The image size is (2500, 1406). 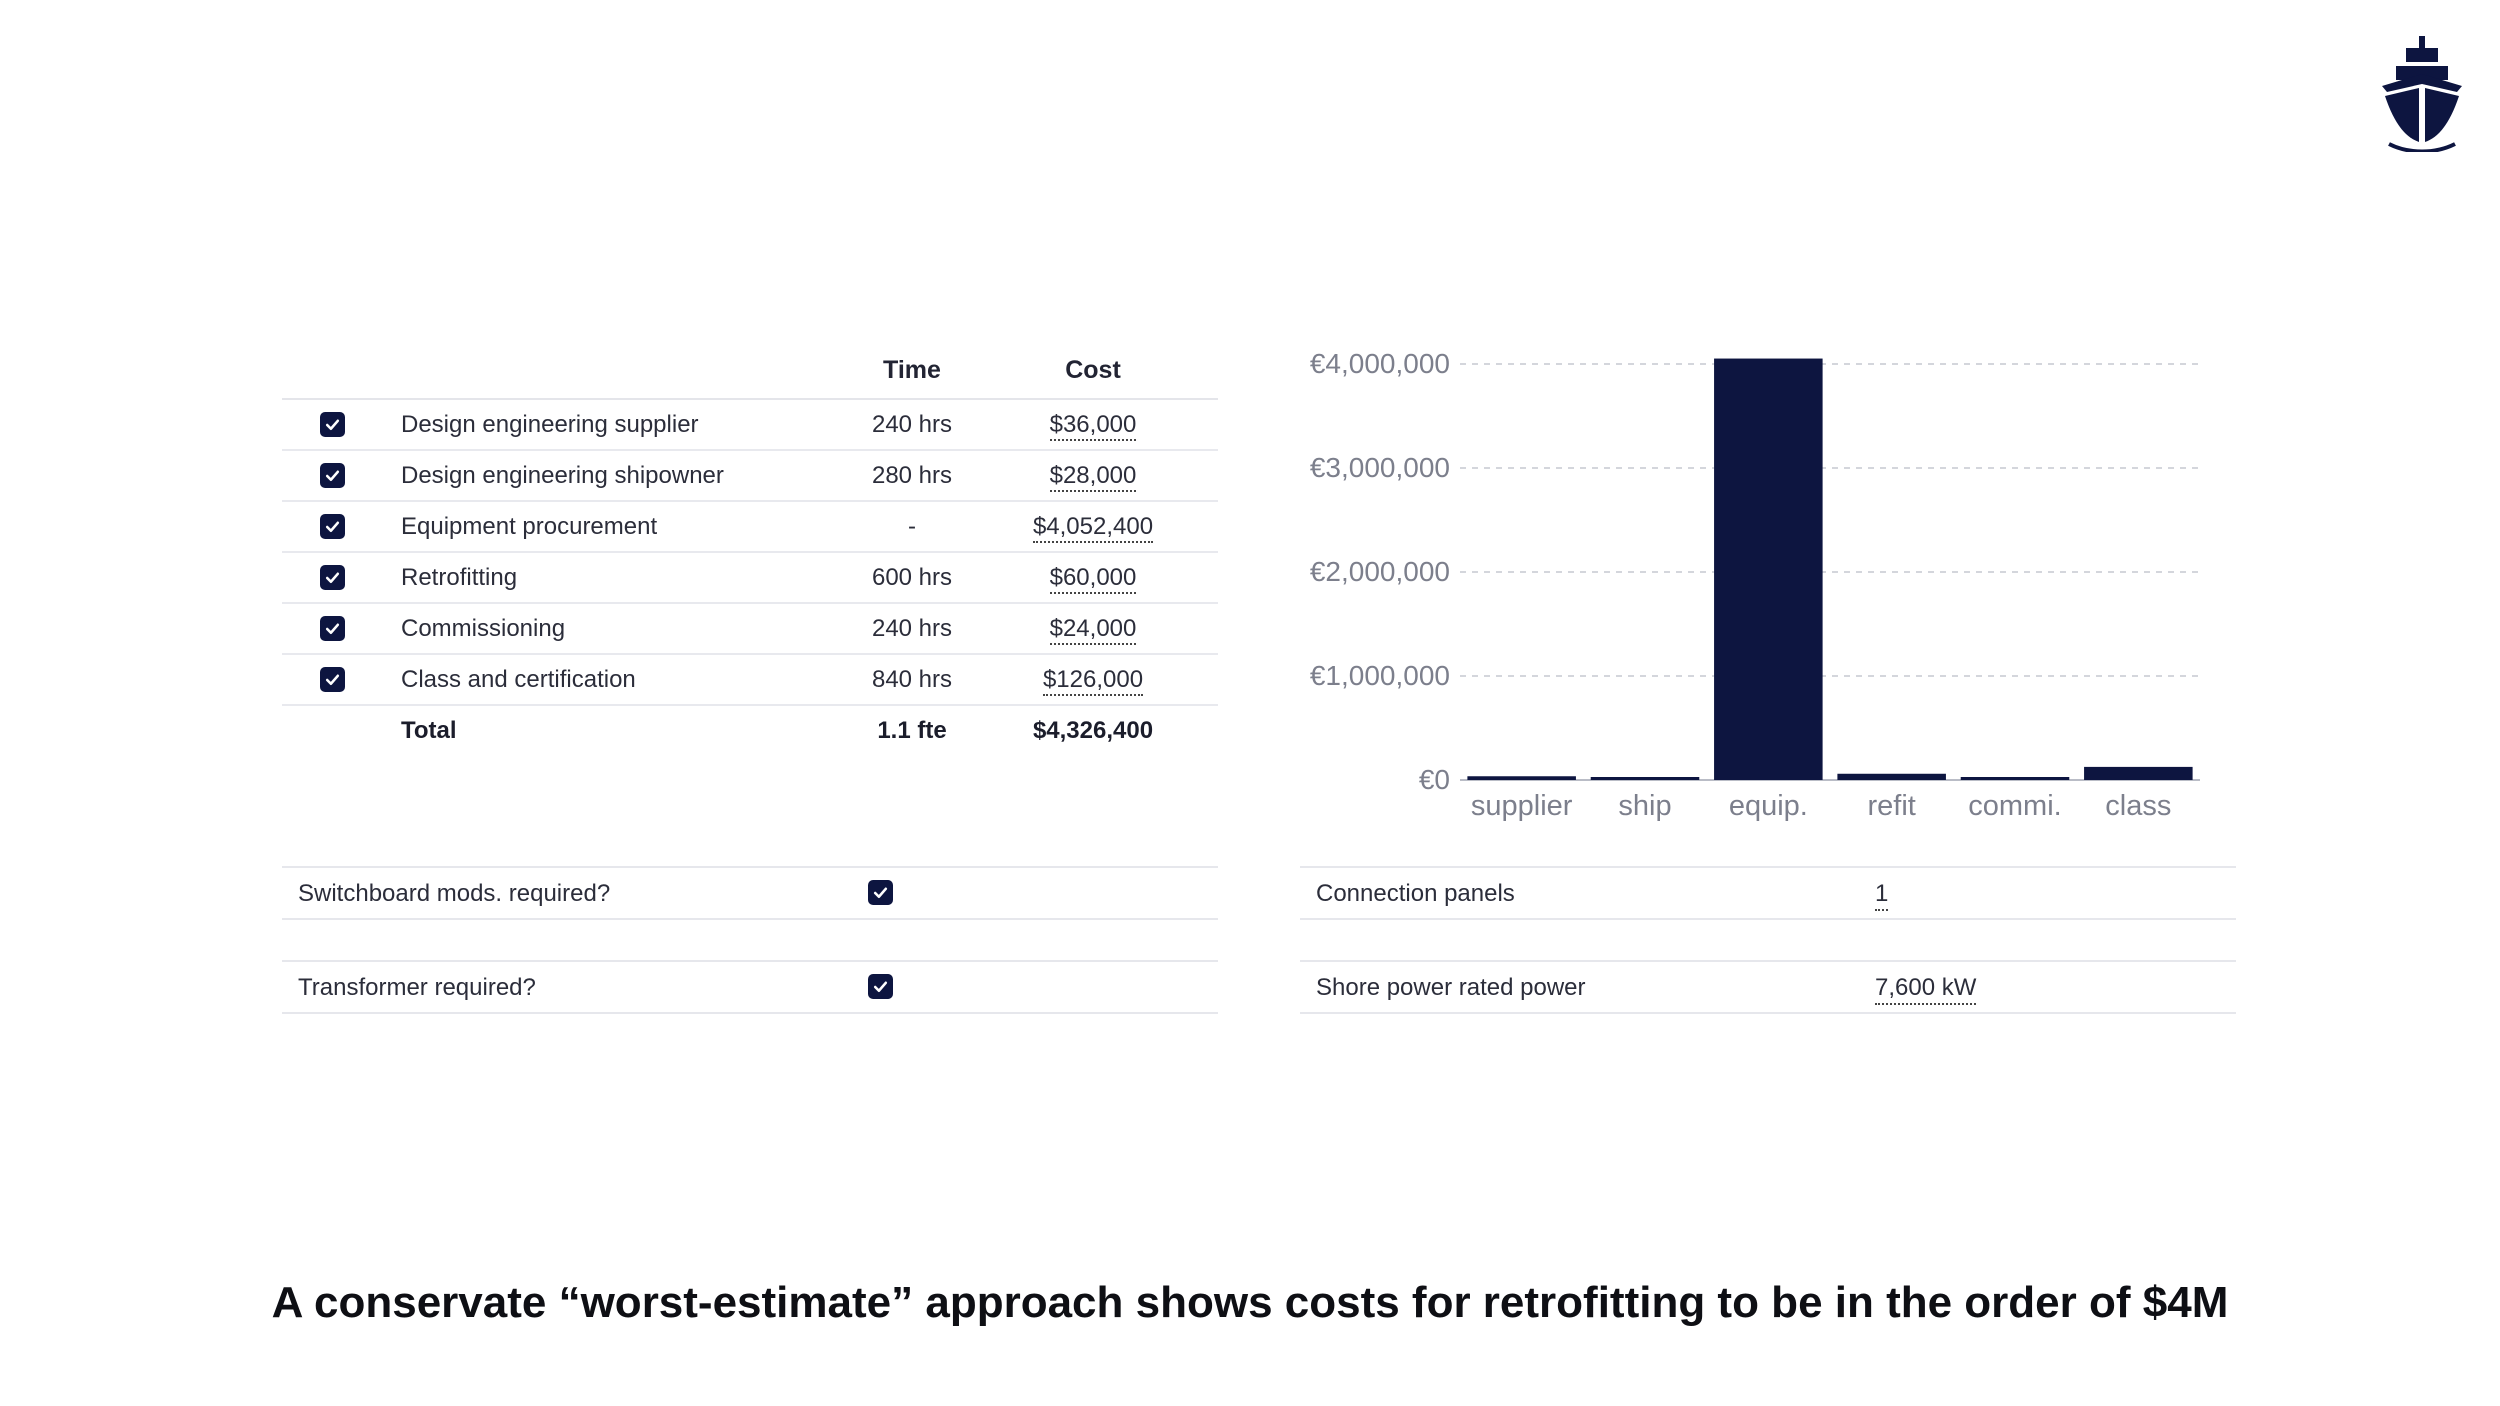 I want to click on connection-panels-row: Connection panels 1, so click(x=1768, y=893).